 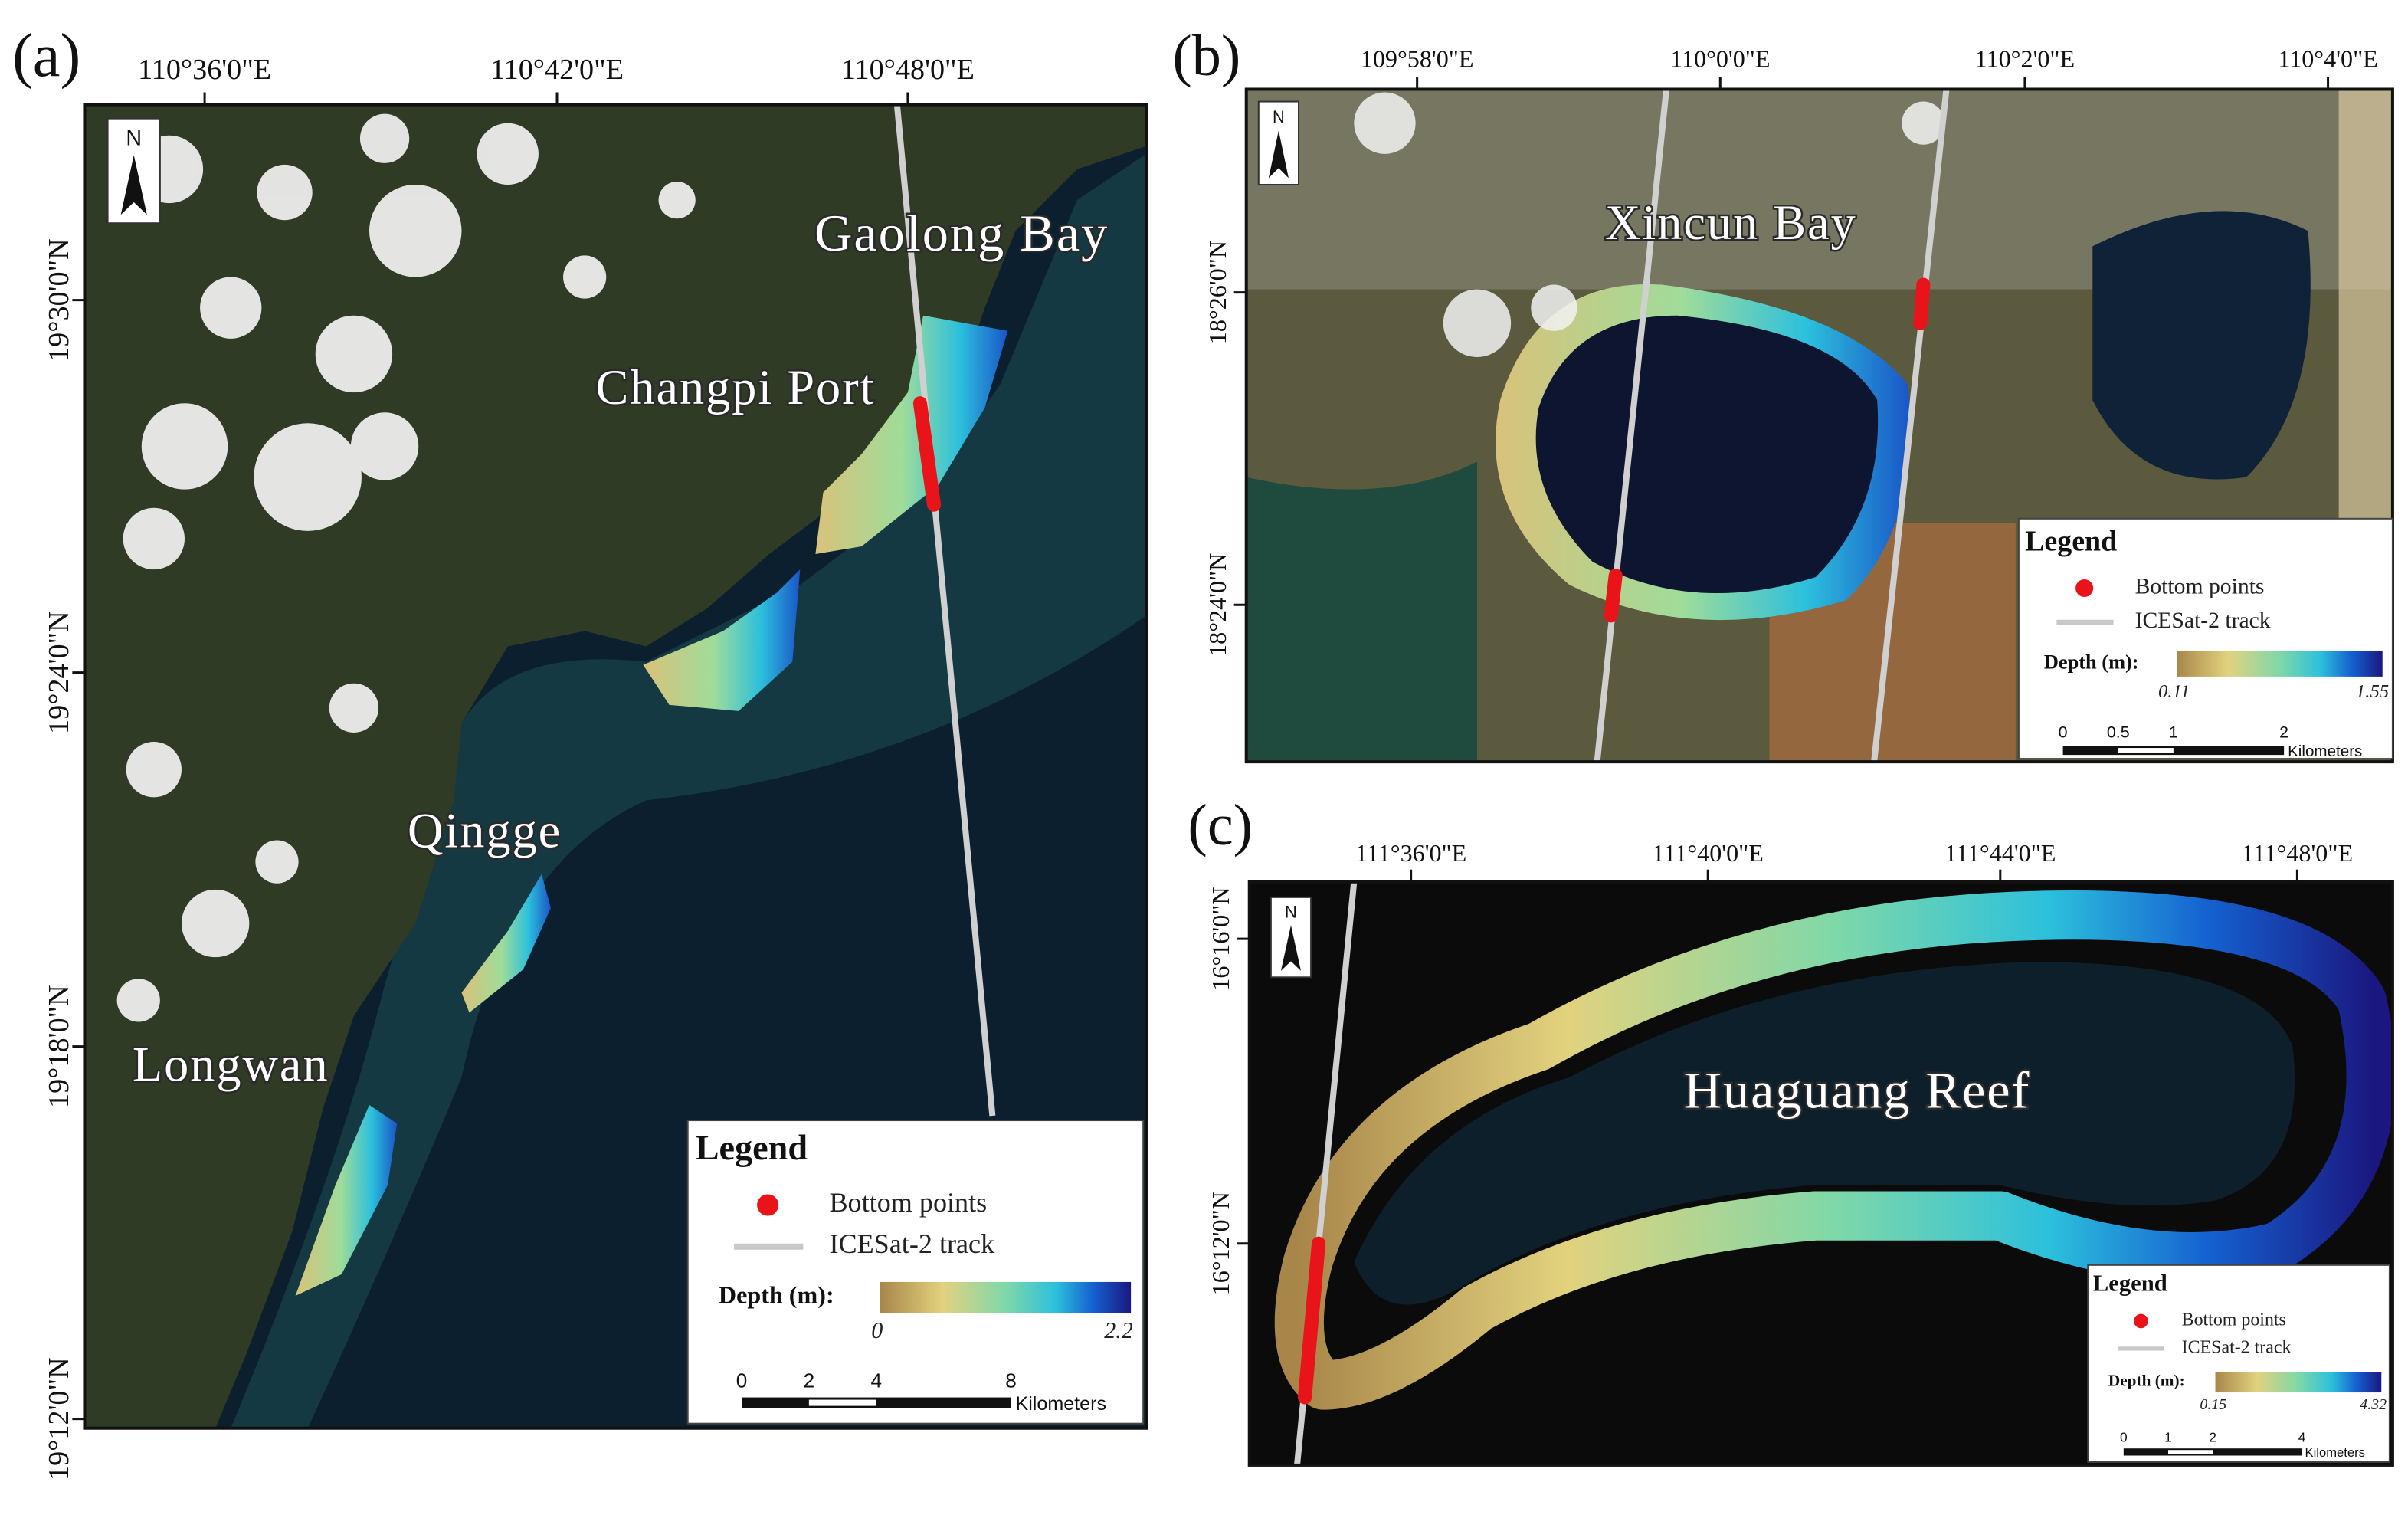 I want to click on longitude-label: 111°40'0"E, so click(x=1709, y=853).